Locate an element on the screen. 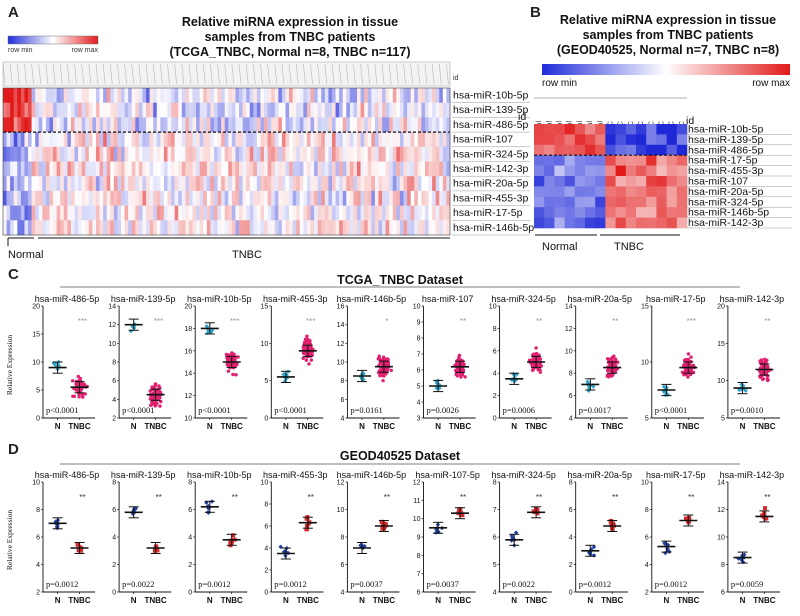  panel-b-legend-min: row min is located at coordinates (559, 83).